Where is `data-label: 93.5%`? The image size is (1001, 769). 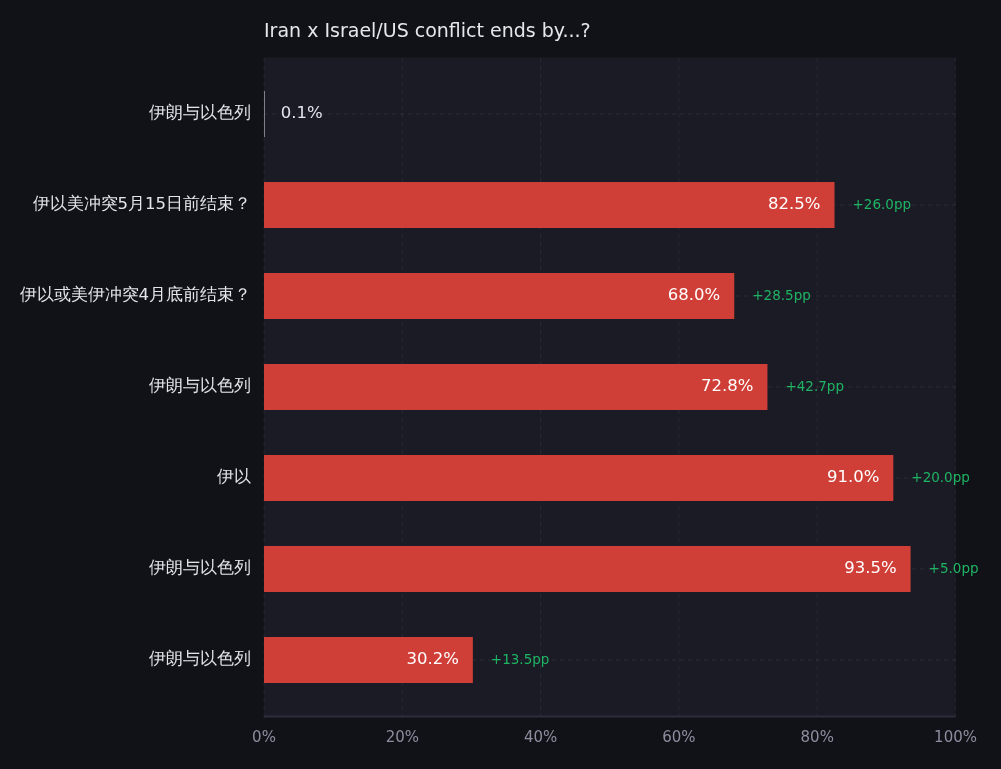 data-label: 93.5% is located at coordinates (870, 568).